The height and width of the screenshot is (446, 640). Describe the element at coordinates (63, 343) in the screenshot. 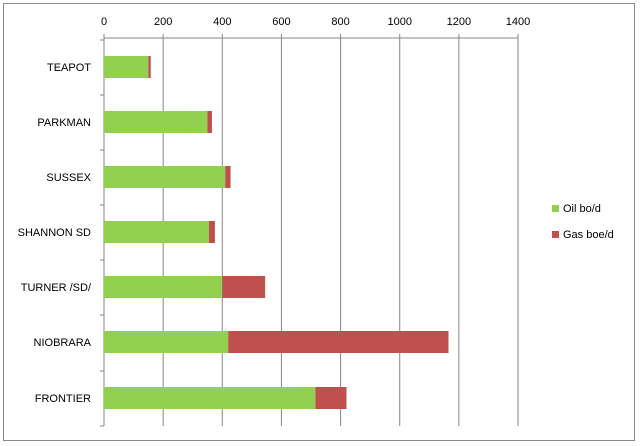

I see `category-label: NIOBRARA` at that location.